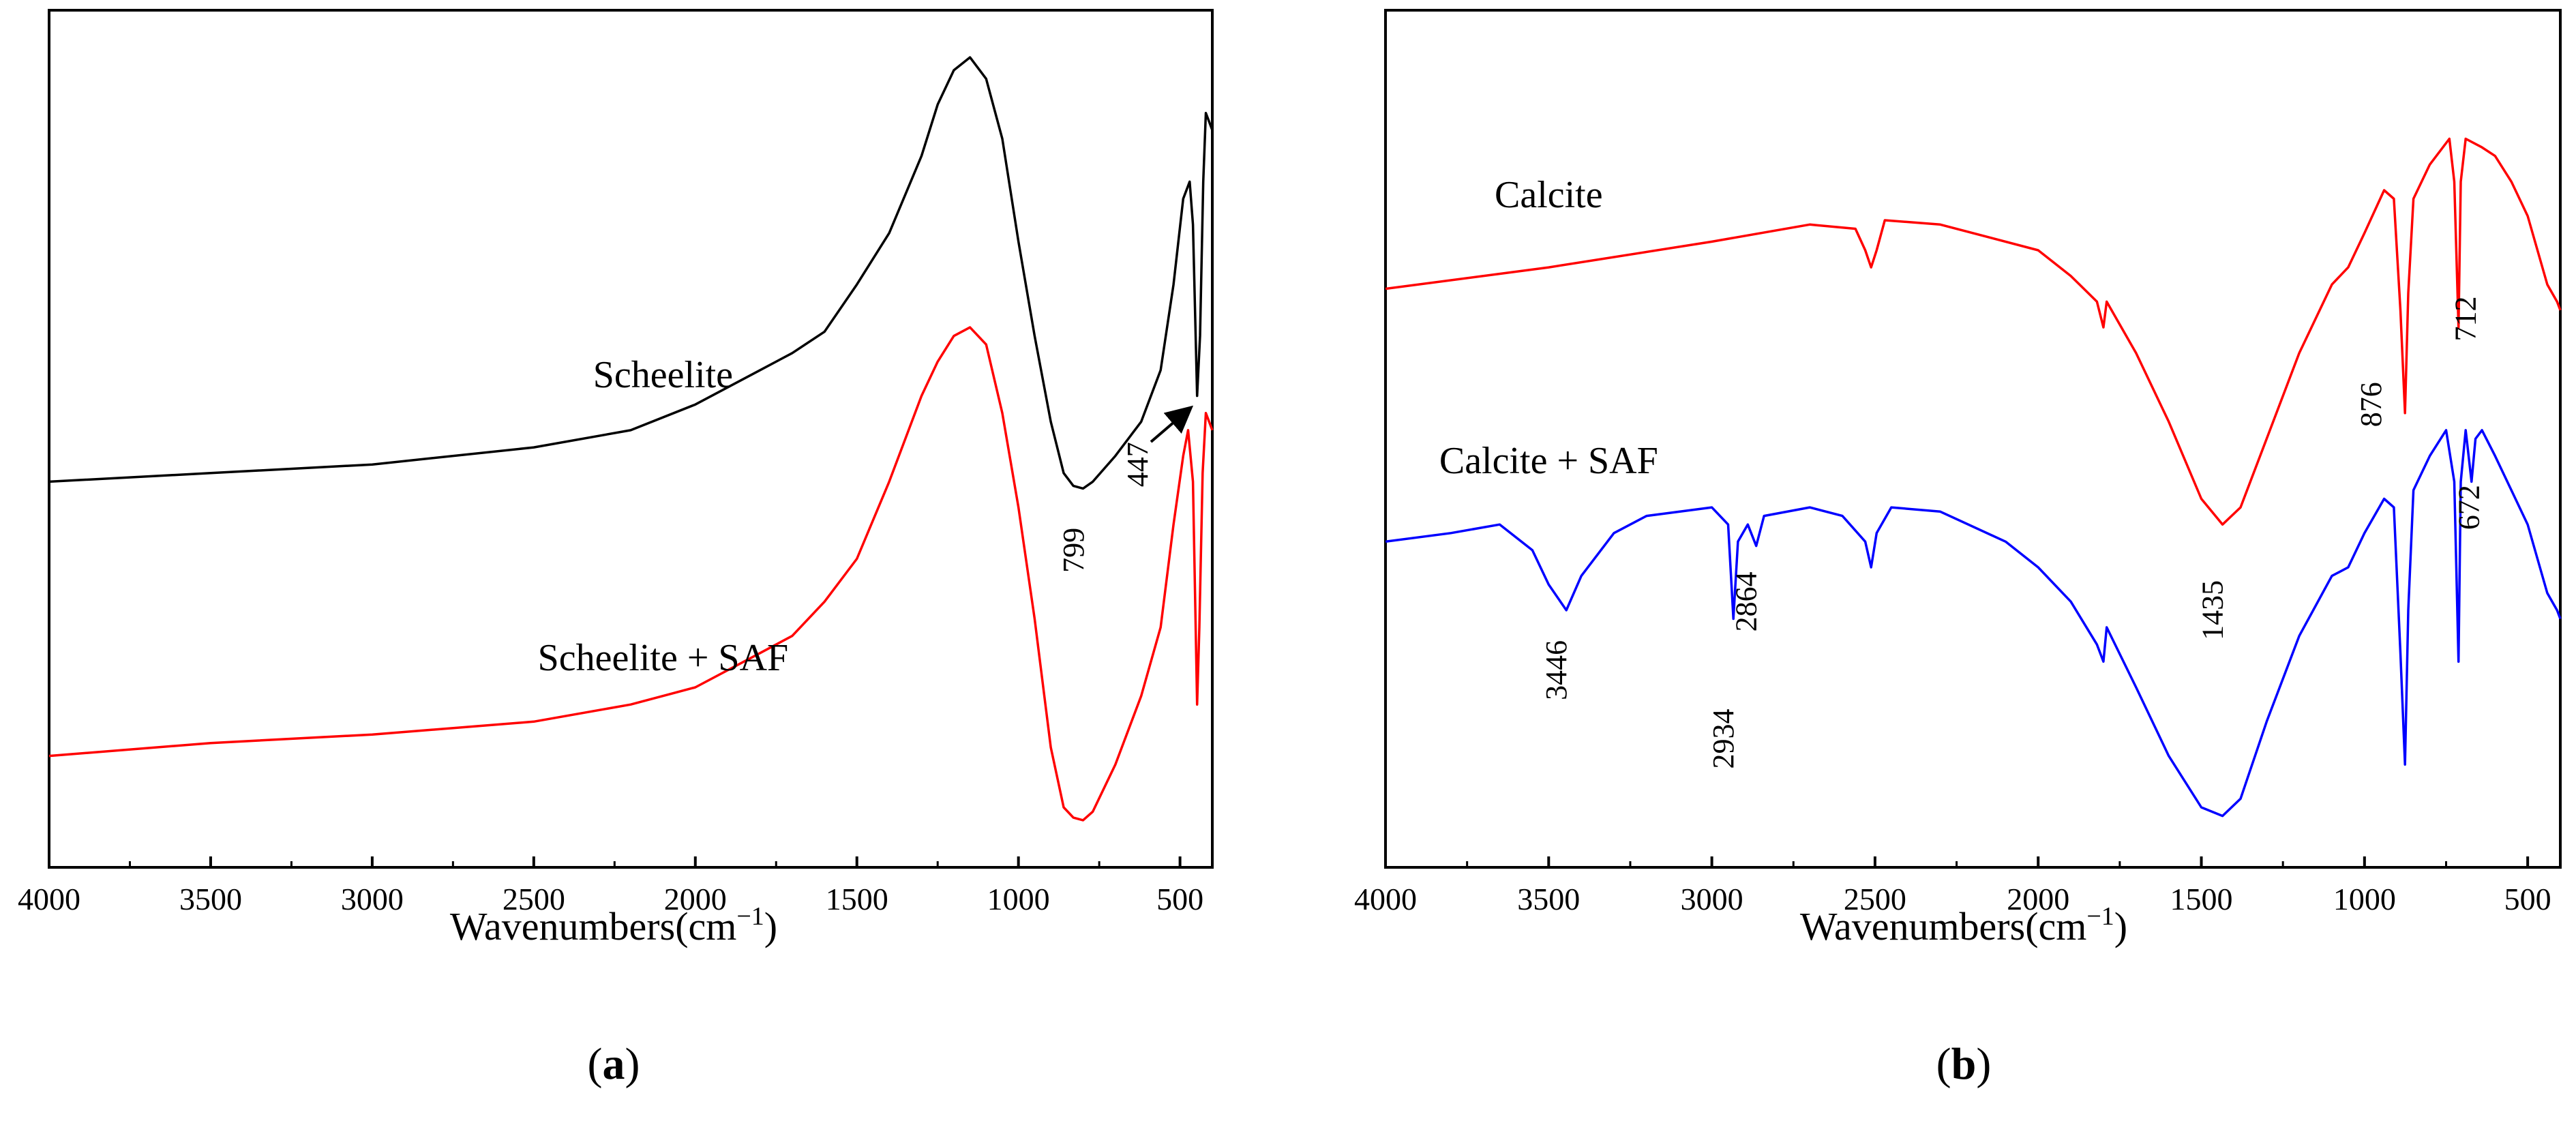 The image size is (2576, 1121). What do you see at coordinates (1179, 899) in the screenshot?
I see `panel-a-x-tick-label: 500` at bounding box center [1179, 899].